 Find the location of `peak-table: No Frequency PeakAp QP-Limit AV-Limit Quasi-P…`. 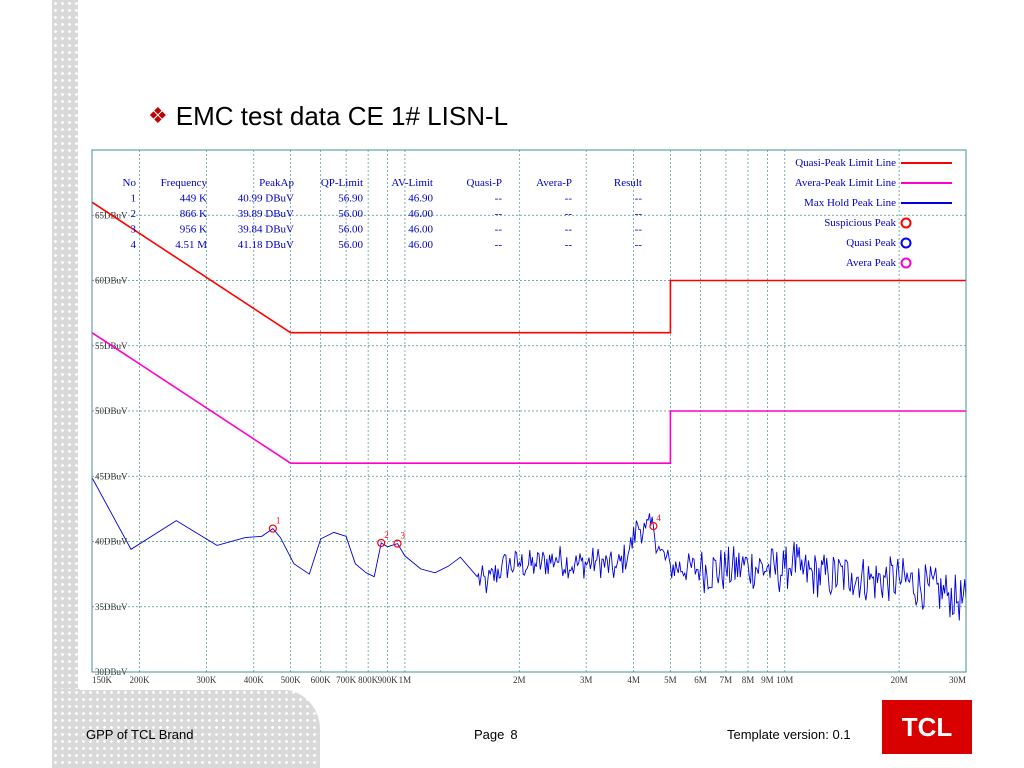

peak-table: No Frequency PeakAp QP-Limit AV-Limit Quasi-P… is located at coordinates (383, 214).